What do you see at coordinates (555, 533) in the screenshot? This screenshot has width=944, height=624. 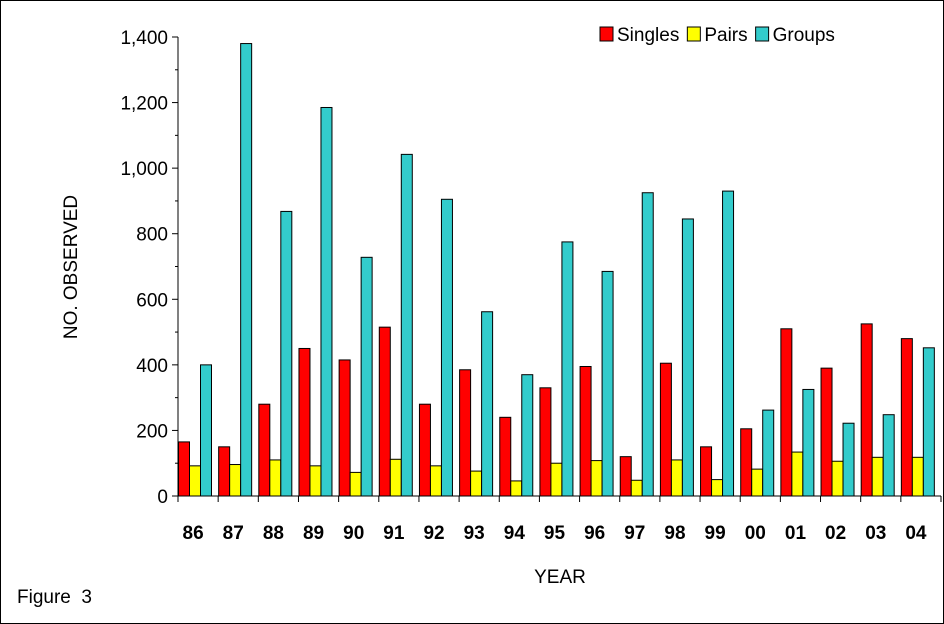 I see `x-tick-label: 95` at bounding box center [555, 533].